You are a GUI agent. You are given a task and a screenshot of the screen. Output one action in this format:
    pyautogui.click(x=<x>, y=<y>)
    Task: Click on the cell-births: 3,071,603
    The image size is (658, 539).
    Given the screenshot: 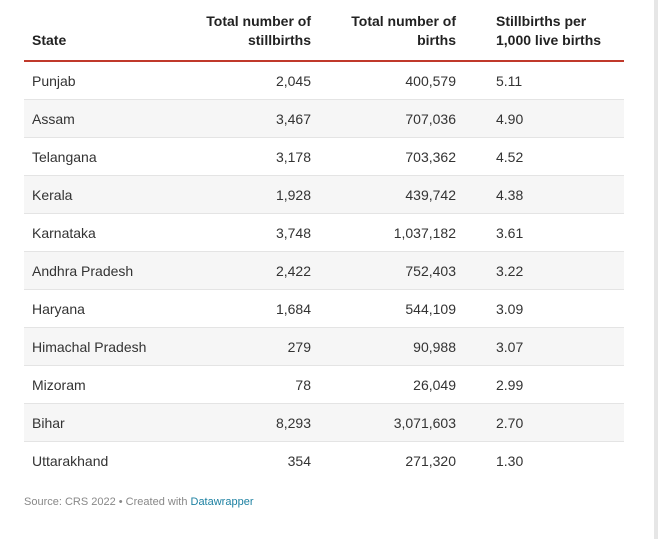 What is the action you would take?
    pyautogui.click(x=399, y=422)
    